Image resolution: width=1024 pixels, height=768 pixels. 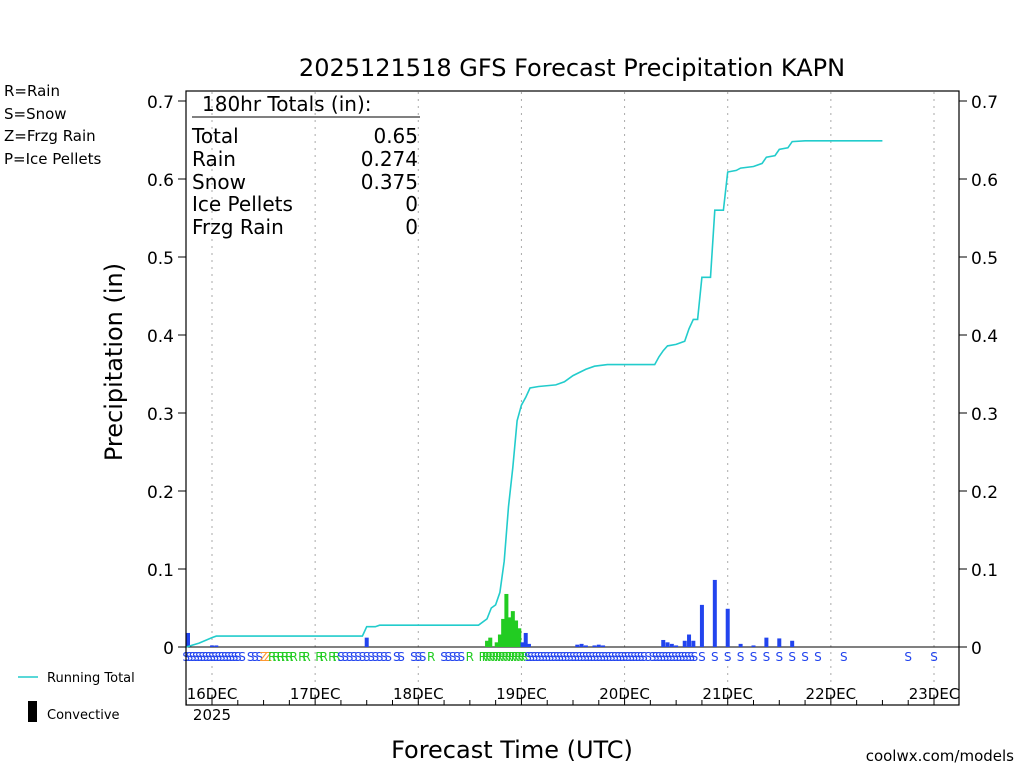 I want to click on x-tick-label: 22DEC, so click(x=831, y=694).